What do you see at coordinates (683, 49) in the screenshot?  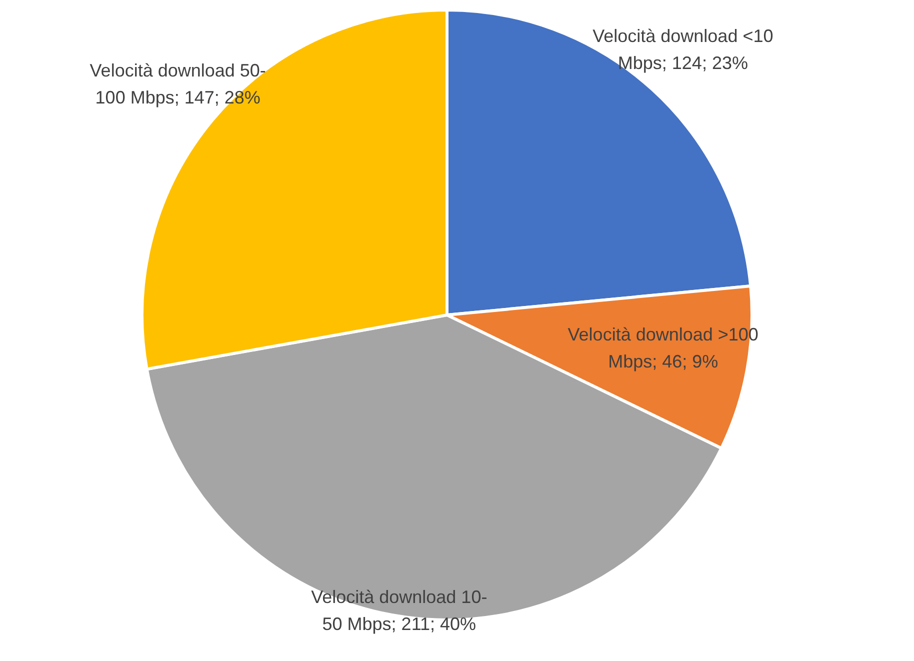 I see `slice-label: Velocità download <10 Mbps; 124; 23%` at bounding box center [683, 49].